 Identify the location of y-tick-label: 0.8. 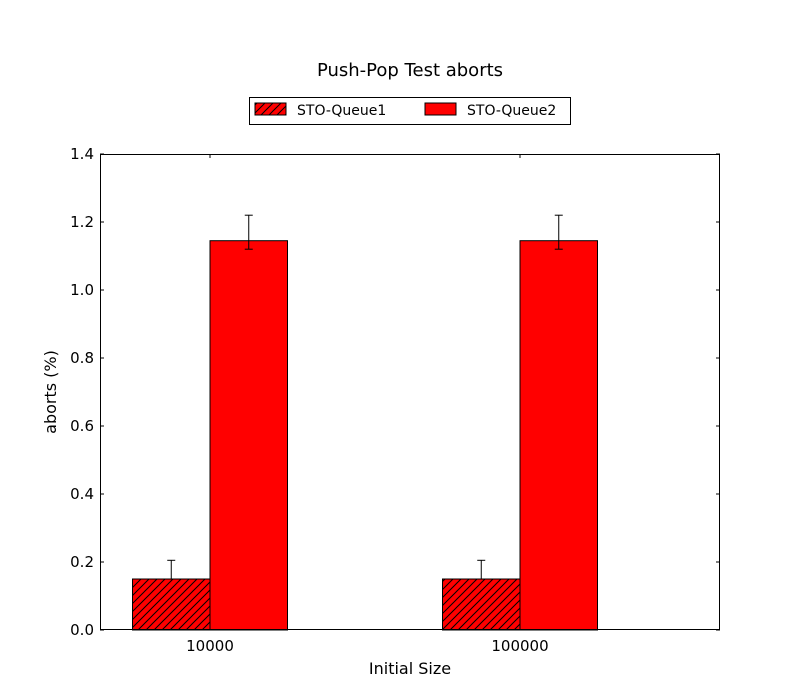
(82, 358).